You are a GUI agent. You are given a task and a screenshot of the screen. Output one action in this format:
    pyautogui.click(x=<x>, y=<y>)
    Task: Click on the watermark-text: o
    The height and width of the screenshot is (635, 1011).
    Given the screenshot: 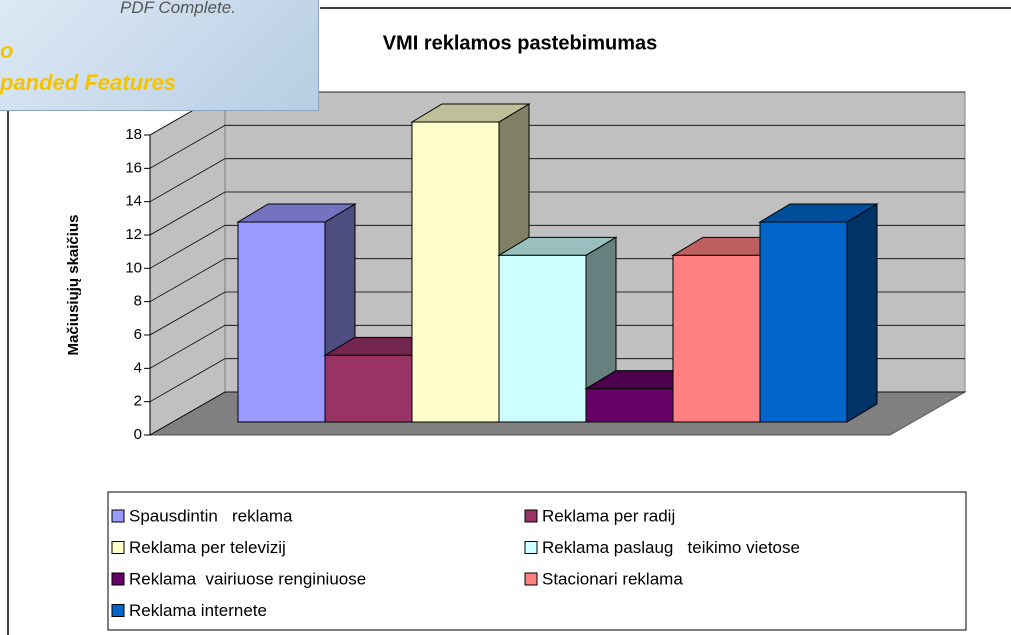 What is the action you would take?
    pyautogui.click(x=7, y=50)
    